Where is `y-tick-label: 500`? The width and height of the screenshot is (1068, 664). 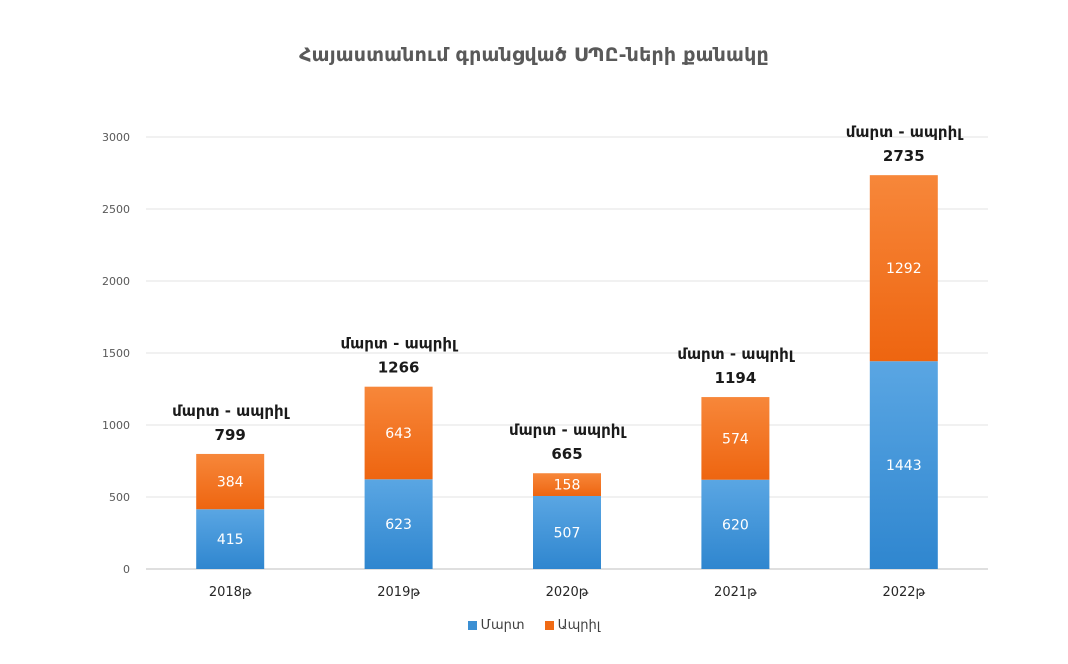 y-tick-label: 500 is located at coordinates (119, 497).